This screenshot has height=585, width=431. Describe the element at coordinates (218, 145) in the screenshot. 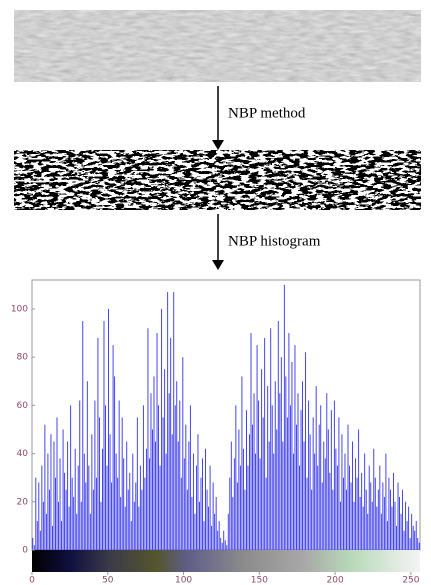

I see `arrow-head` at that location.